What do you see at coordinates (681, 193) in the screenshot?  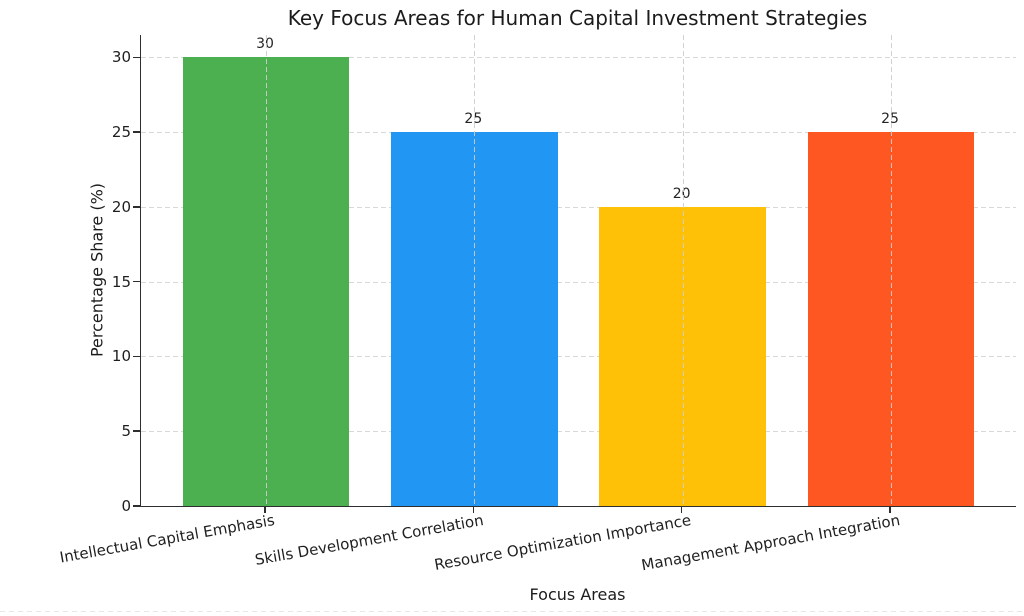 I see `bar-value-label: 20` at bounding box center [681, 193].